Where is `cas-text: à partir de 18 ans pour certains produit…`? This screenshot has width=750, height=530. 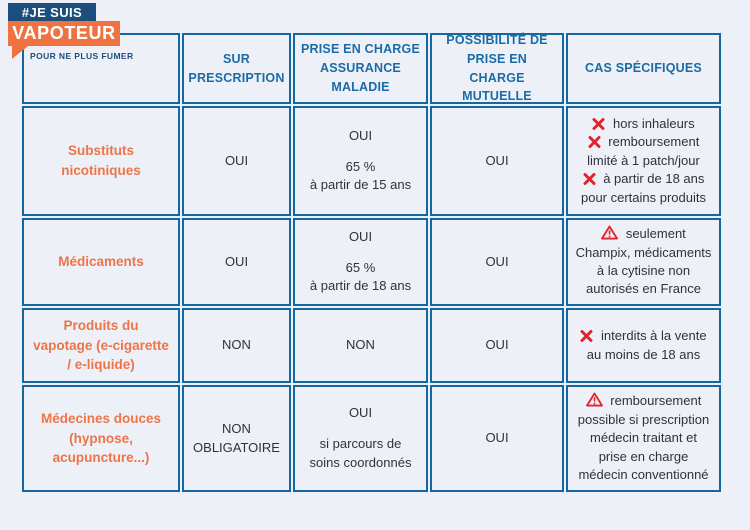
cas-text: à partir de 18 ans pour certains produit… is located at coordinates (643, 188).